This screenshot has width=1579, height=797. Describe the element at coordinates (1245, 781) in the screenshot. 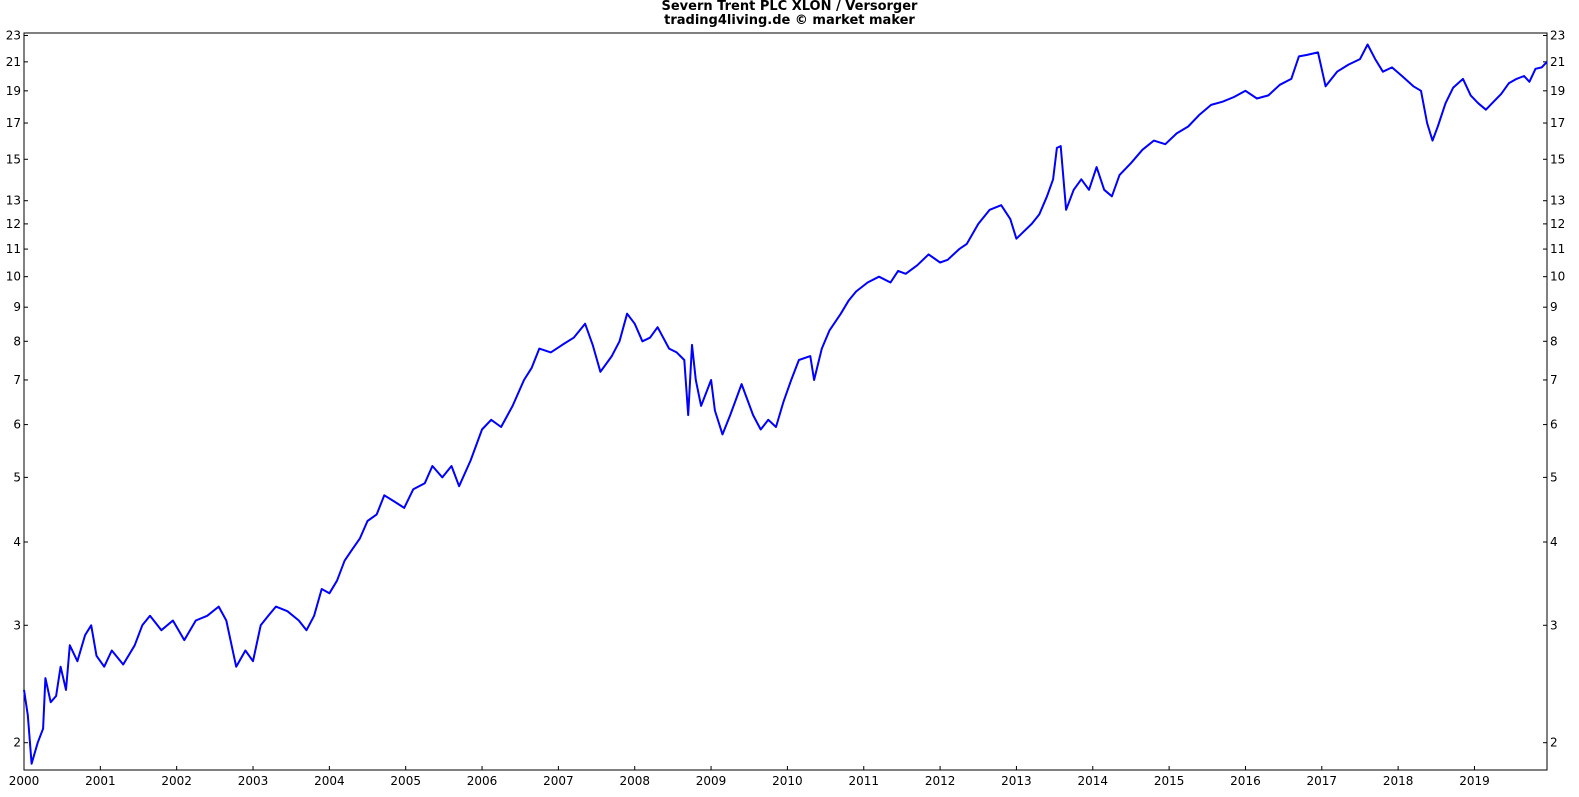

I see `x-tick-label: 2016` at that location.